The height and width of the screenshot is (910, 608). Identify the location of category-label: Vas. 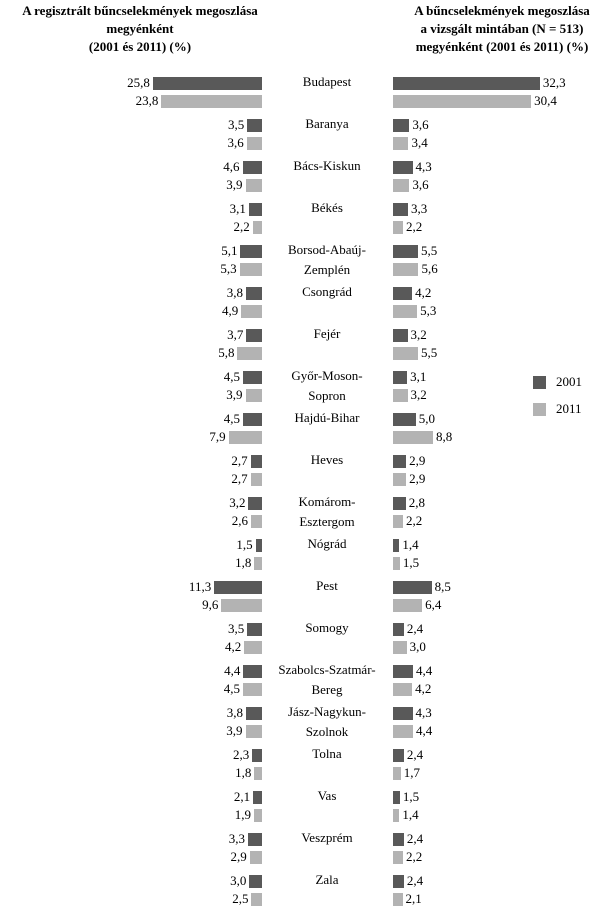
(327, 795).